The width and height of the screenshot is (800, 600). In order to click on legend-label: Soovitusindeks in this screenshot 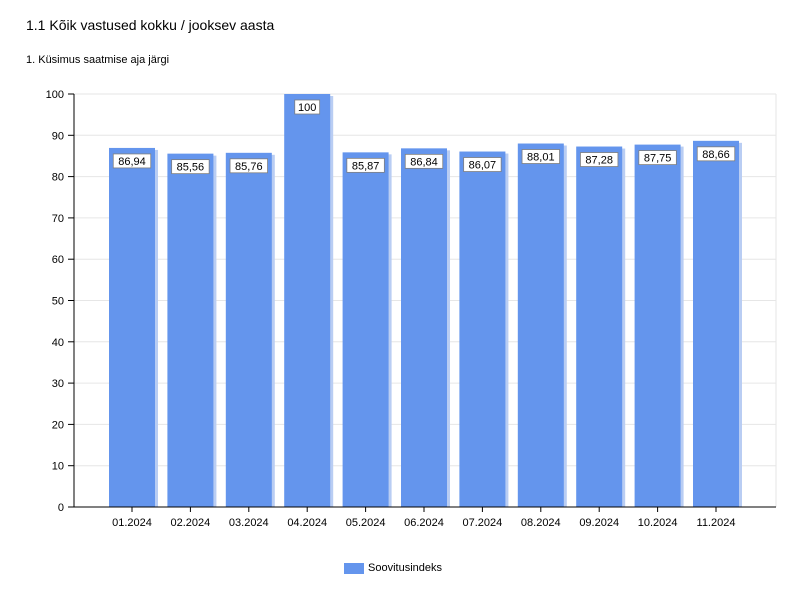, I will do `click(405, 568)`.